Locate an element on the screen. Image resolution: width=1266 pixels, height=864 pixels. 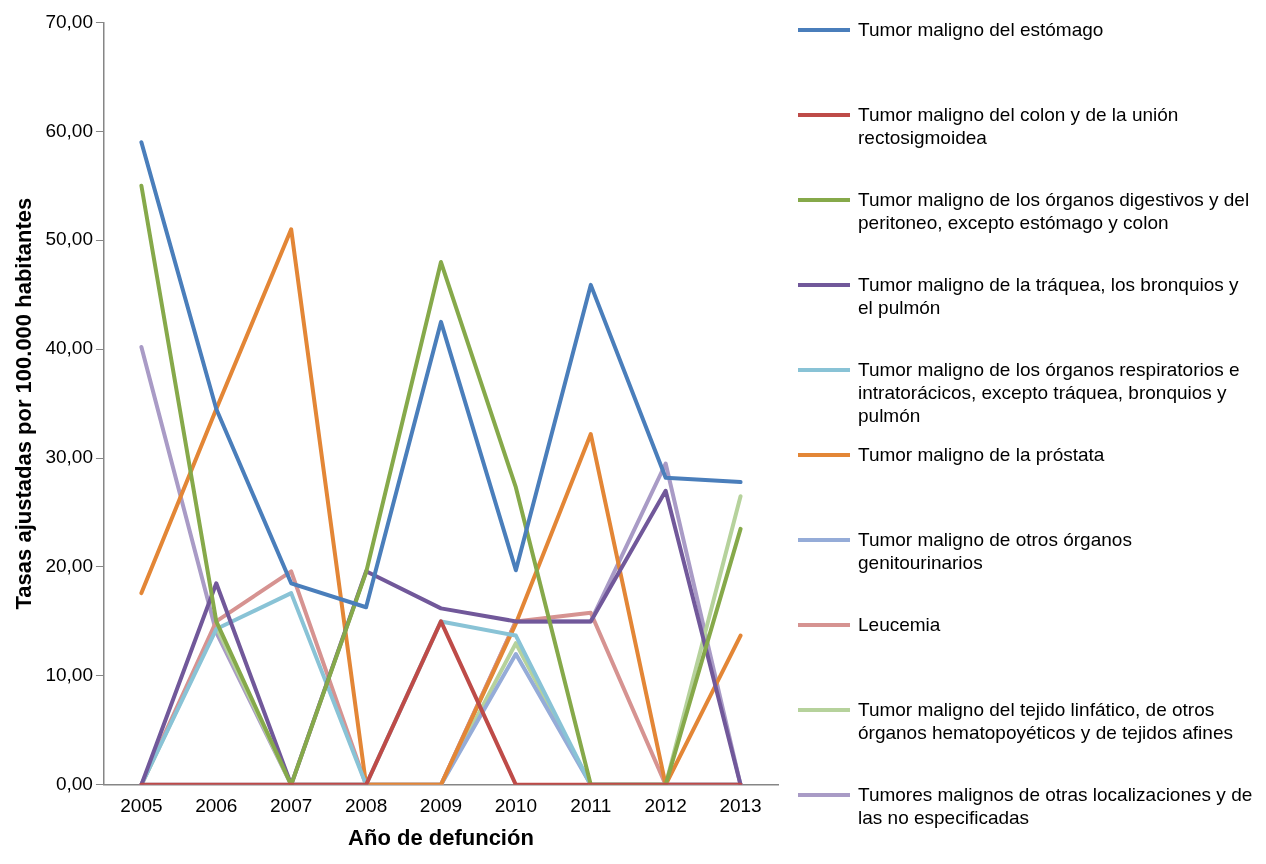
x-tick-label: 2010 is located at coordinates (516, 806).